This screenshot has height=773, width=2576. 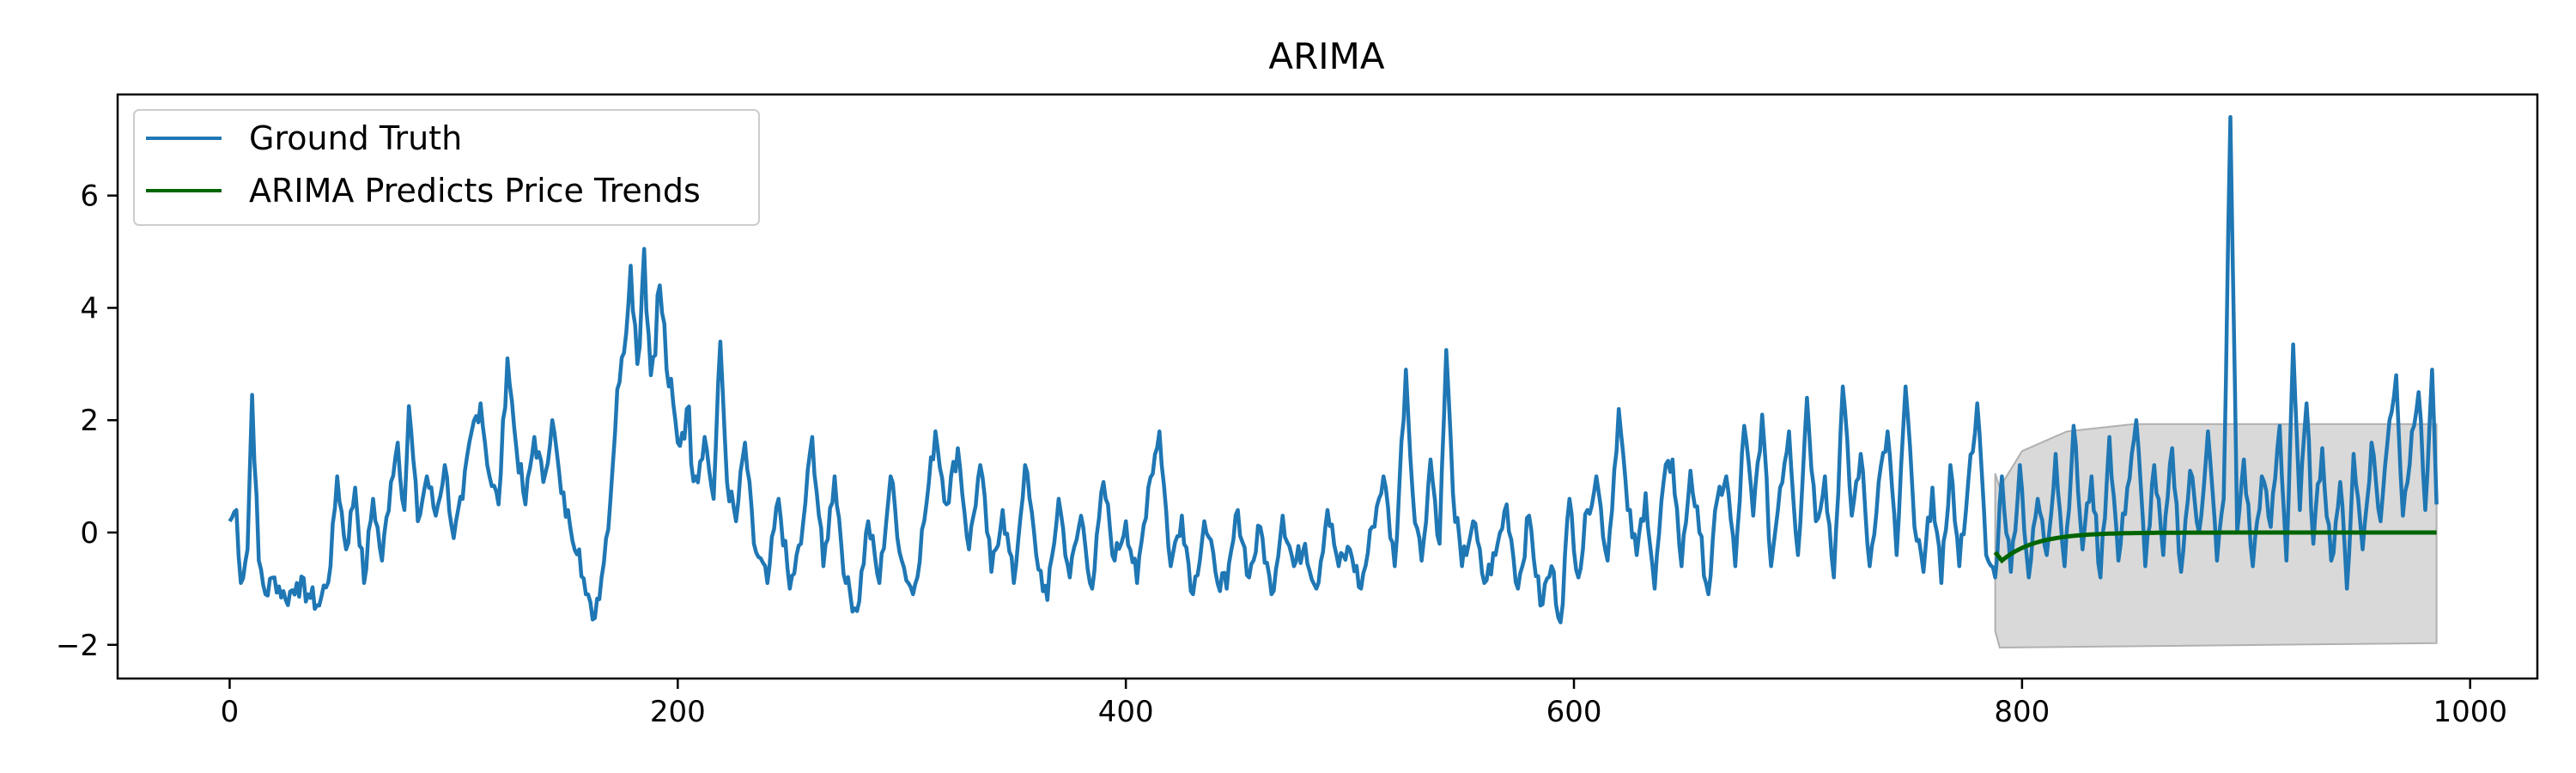 What do you see at coordinates (77, 646) in the screenshot?
I see `y-tick-label: −2` at bounding box center [77, 646].